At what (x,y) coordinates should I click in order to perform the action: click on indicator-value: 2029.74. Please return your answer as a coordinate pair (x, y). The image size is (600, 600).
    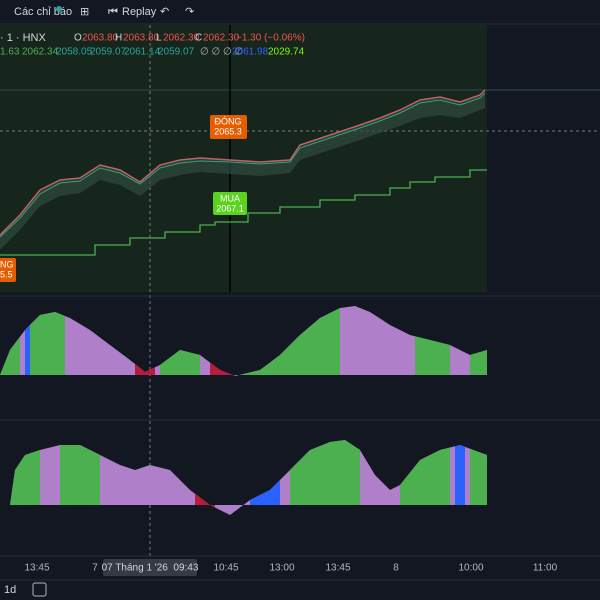
    Looking at the image, I should click on (286, 52).